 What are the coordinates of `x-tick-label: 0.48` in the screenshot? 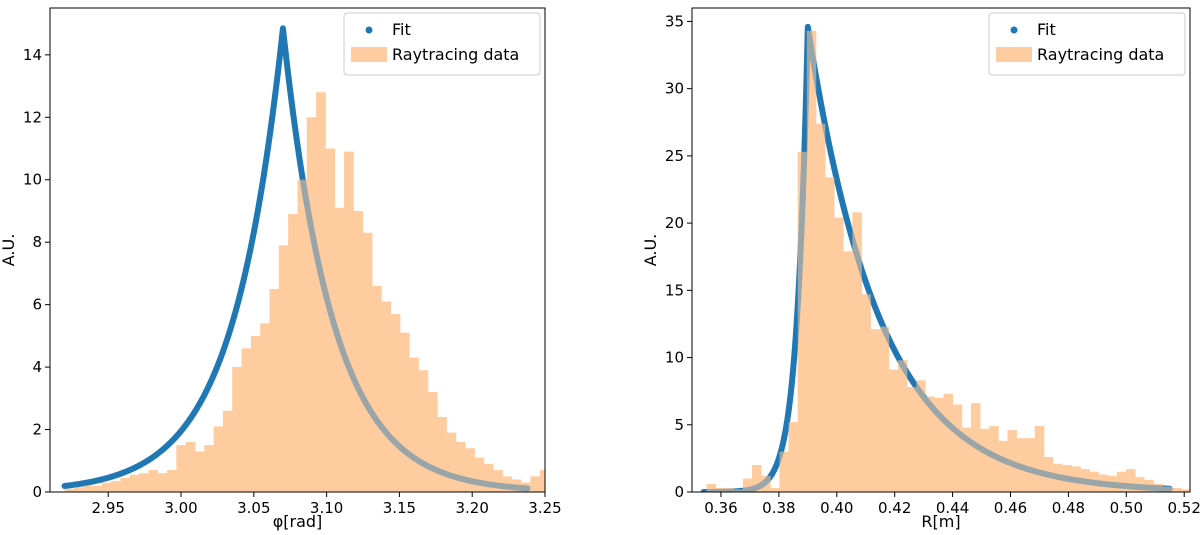 It's located at (1068, 508).